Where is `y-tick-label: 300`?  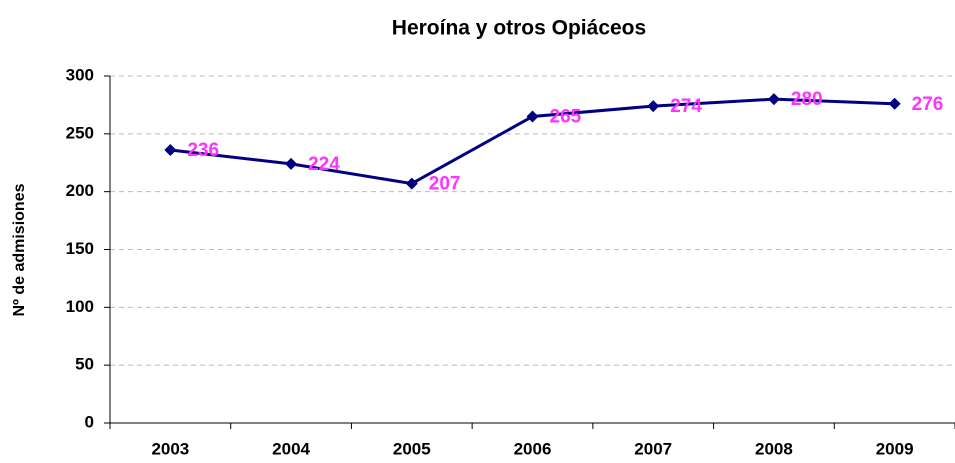
y-tick-label: 300 is located at coordinates (80, 74).